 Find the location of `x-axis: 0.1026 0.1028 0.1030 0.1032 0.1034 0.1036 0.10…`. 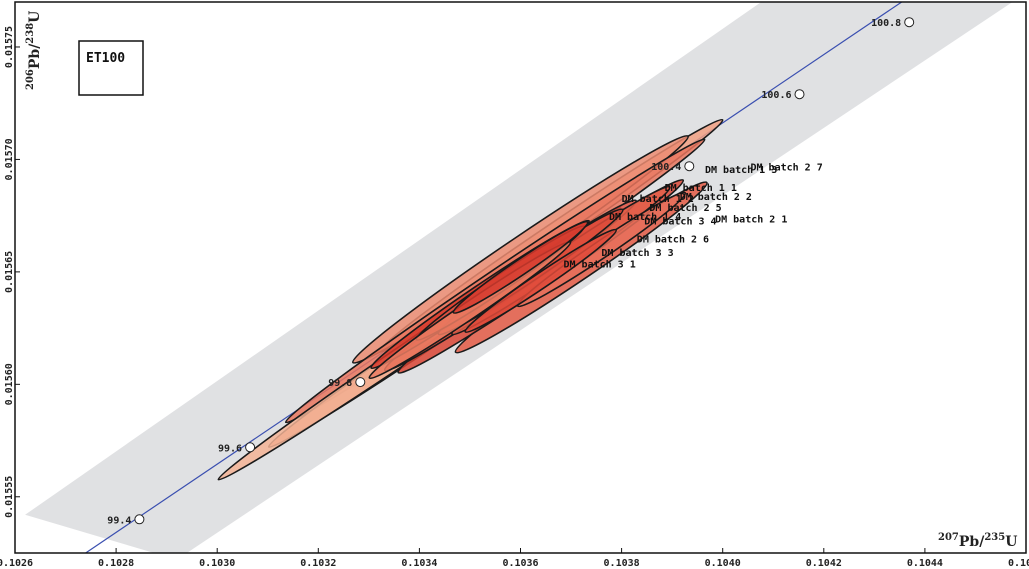

x-axis: 0.1026 0.1028 0.1030 0.1032 0.1034 0.1036 0.10… is located at coordinates (514, 558).